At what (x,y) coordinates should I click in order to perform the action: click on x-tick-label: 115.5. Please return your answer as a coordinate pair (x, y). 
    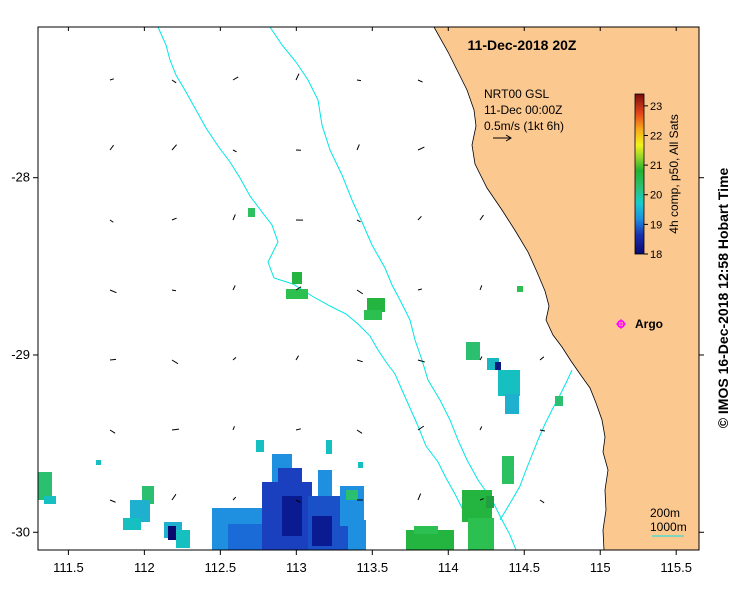
    Looking at the image, I should click on (676, 567).